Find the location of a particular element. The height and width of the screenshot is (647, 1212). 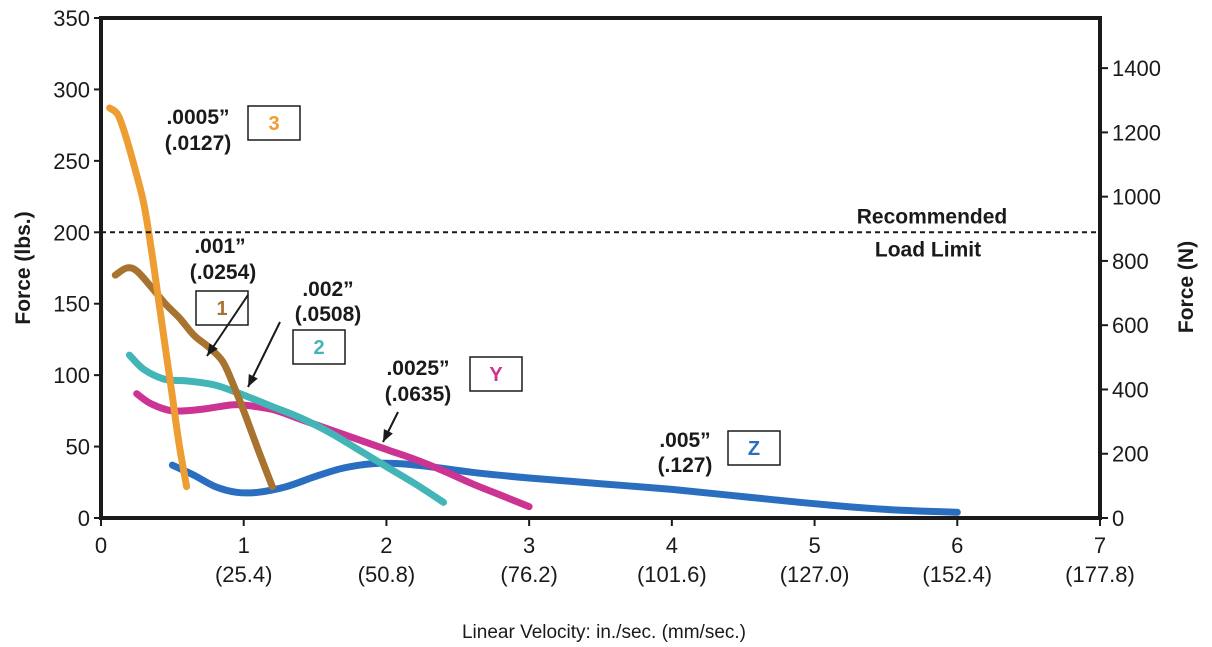

series-z-inch-label: .005” is located at coordinates (684, 440).